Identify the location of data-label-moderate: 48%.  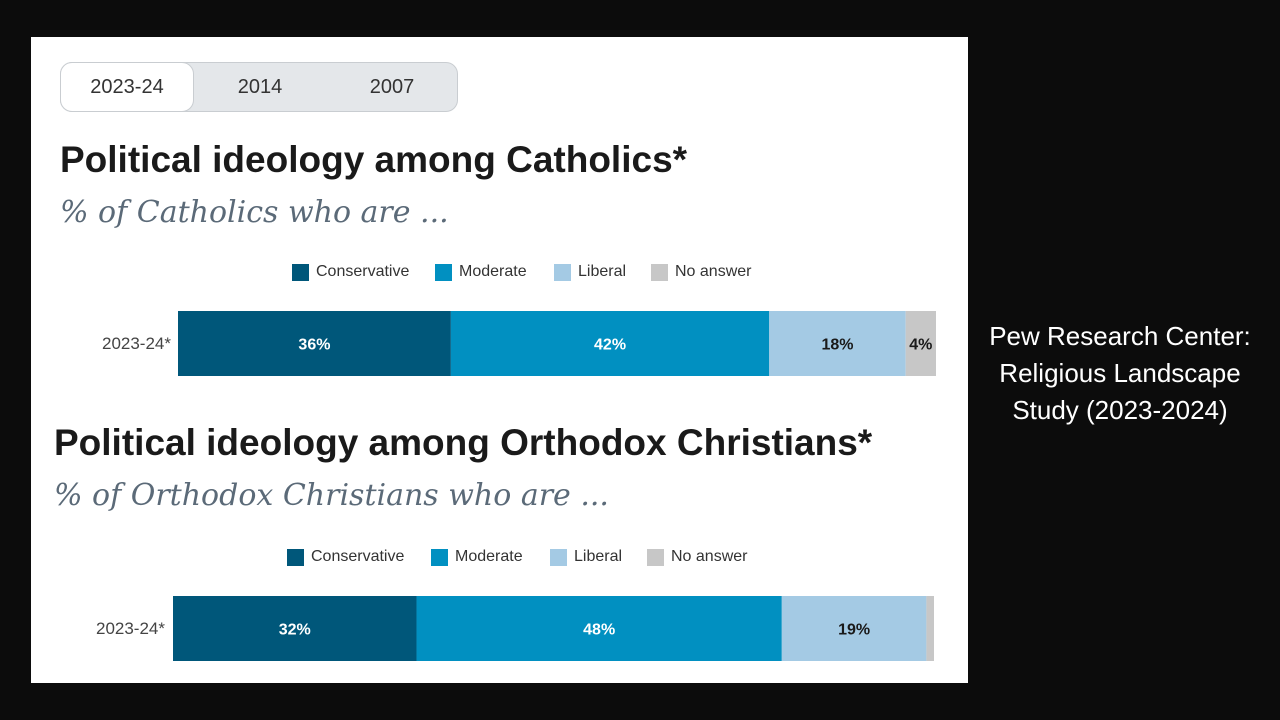
(599, 630).